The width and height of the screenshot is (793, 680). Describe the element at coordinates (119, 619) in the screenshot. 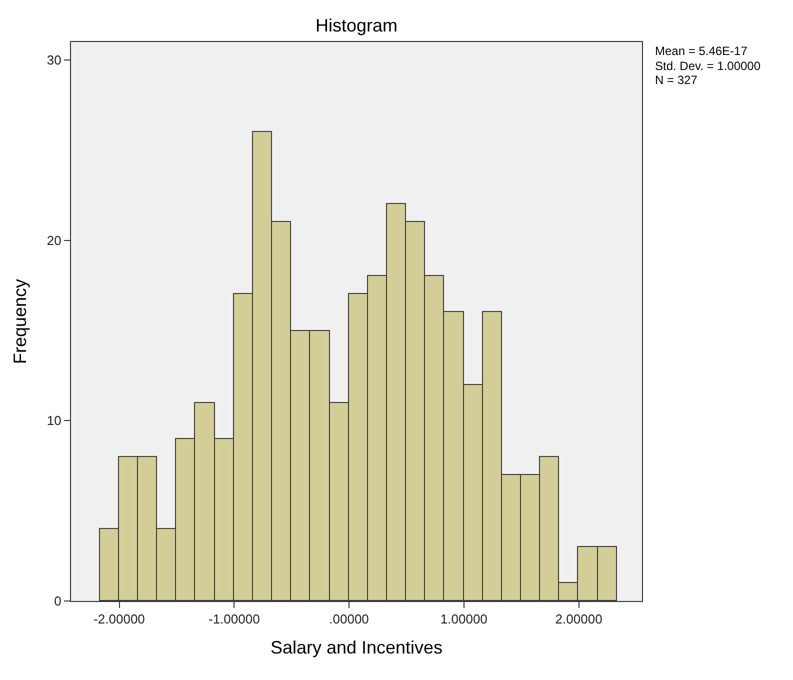

I see `x-tick-label: -2.00000` at that location.